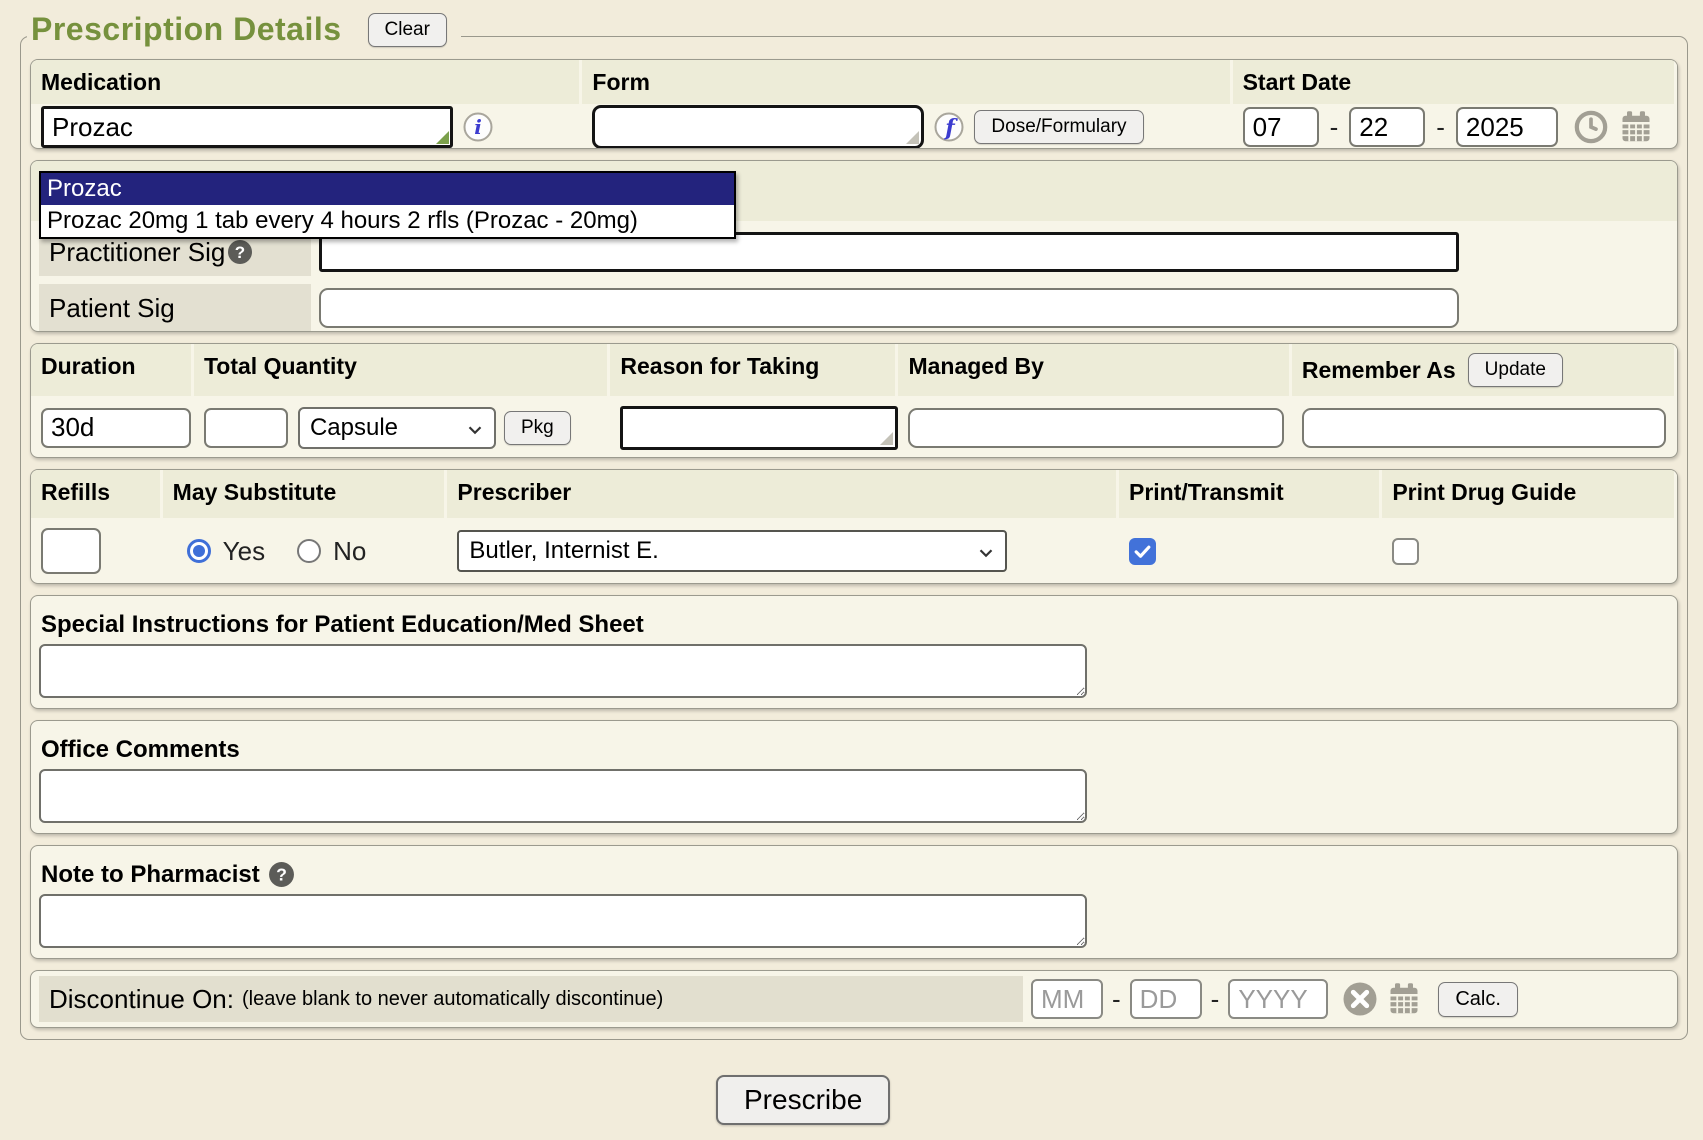  I want to click on discontinue-month-input, so click(1067, 999).